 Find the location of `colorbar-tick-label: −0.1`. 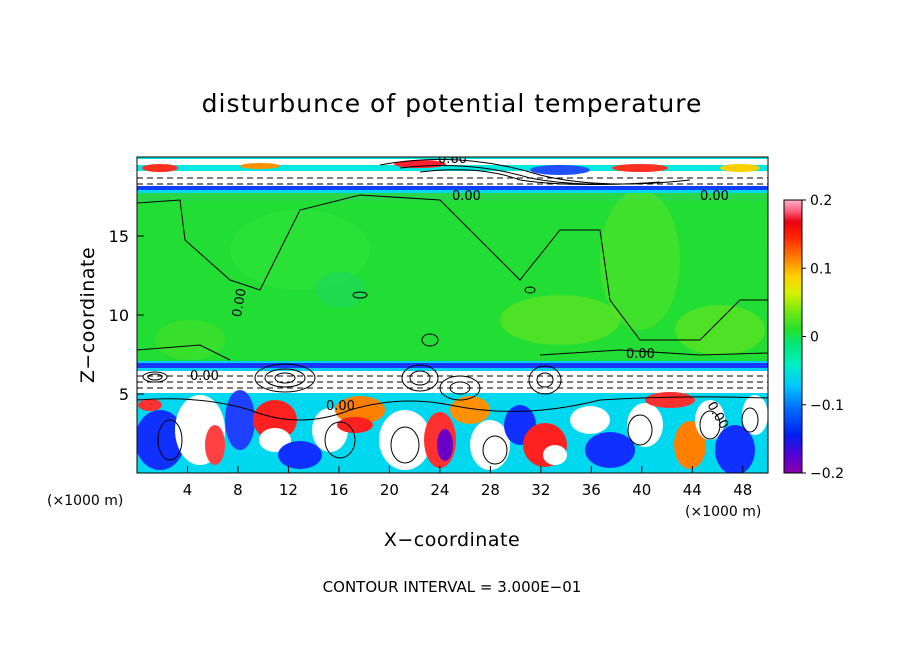

colorbar-tick-label: −0.1 is located at coordinates (827, 406).